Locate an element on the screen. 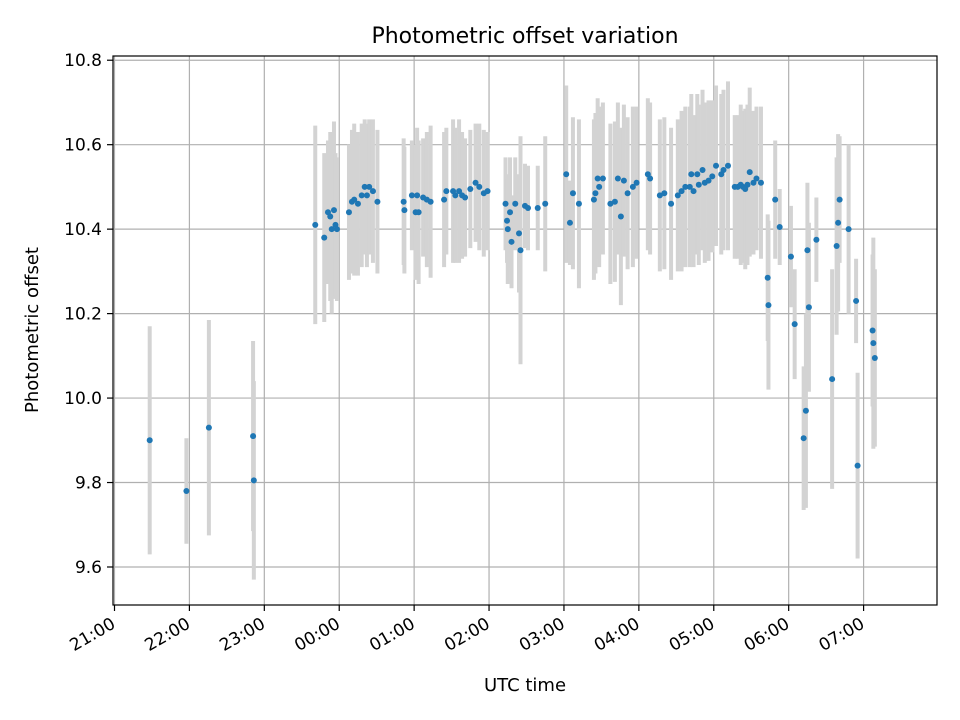  y-tick-label: 9.8 is located at coordinates (88, 484).